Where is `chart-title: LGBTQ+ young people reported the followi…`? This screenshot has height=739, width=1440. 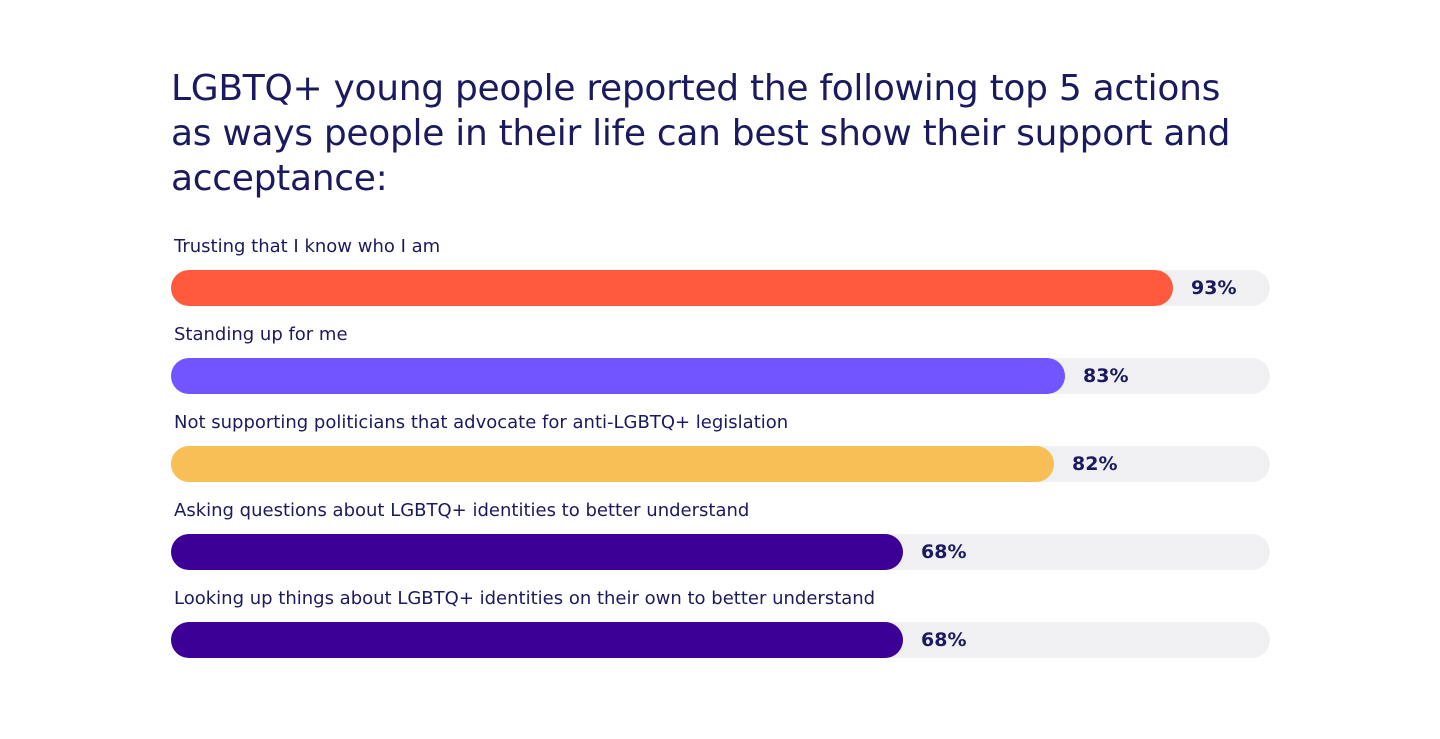 chart-title: LGBTQ+ young people reported the followi… is located at coordinates (701, 133).